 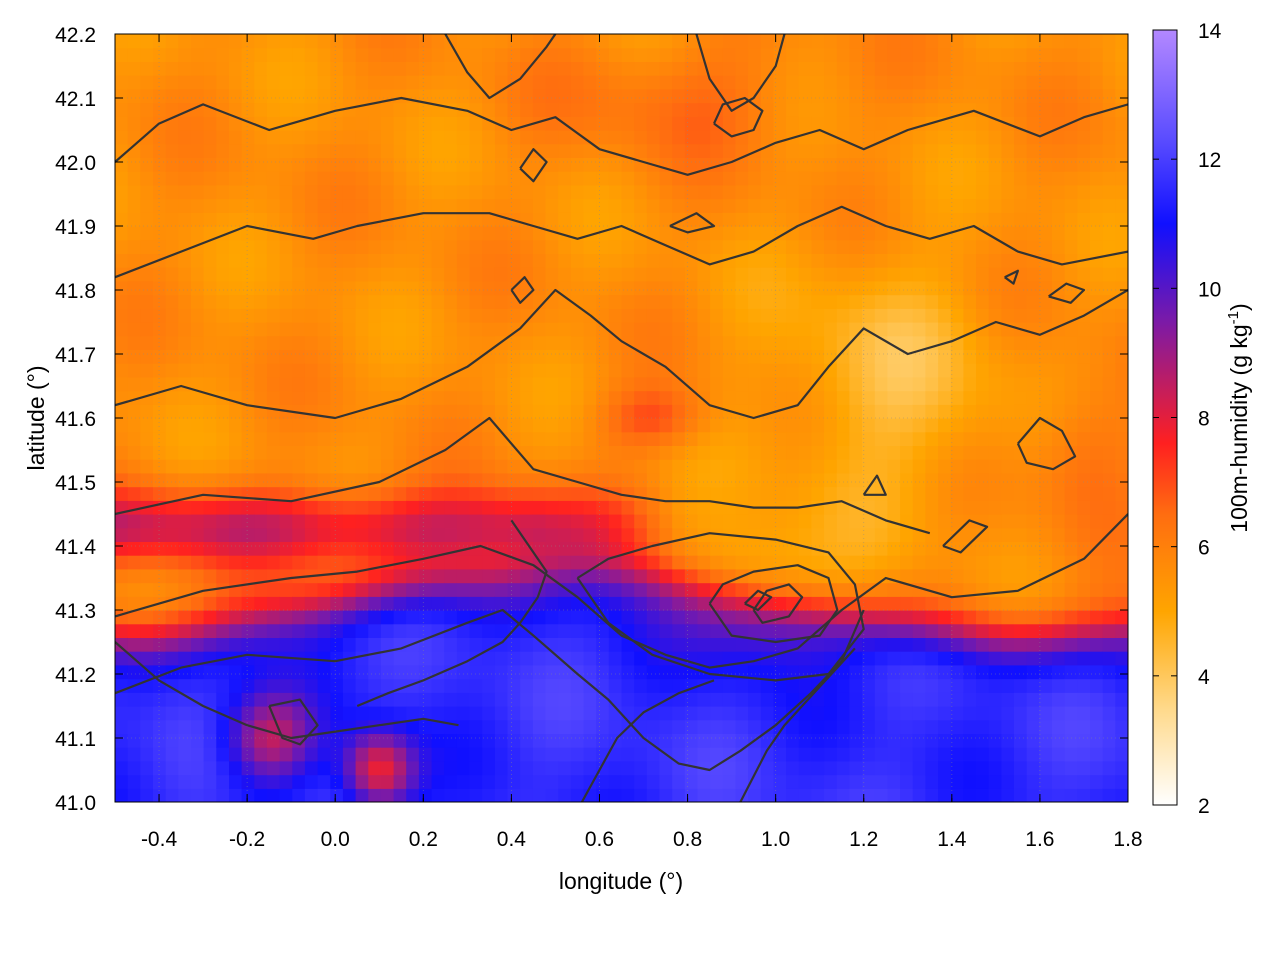 I want to click on colorbar-tick-label: 12, so click(x=1209, y=160).